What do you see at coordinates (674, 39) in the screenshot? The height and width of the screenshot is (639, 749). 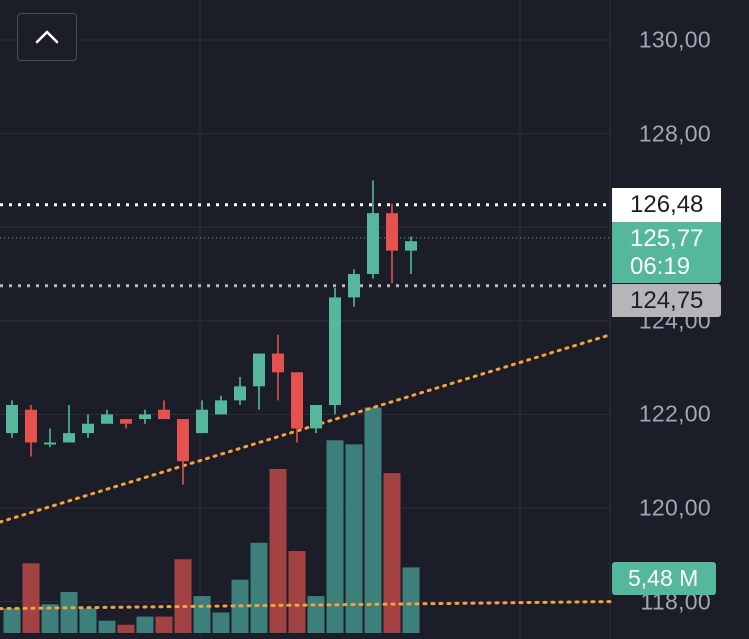 I see `y-tick-label: 130,00` at bounding box center [674, 39].